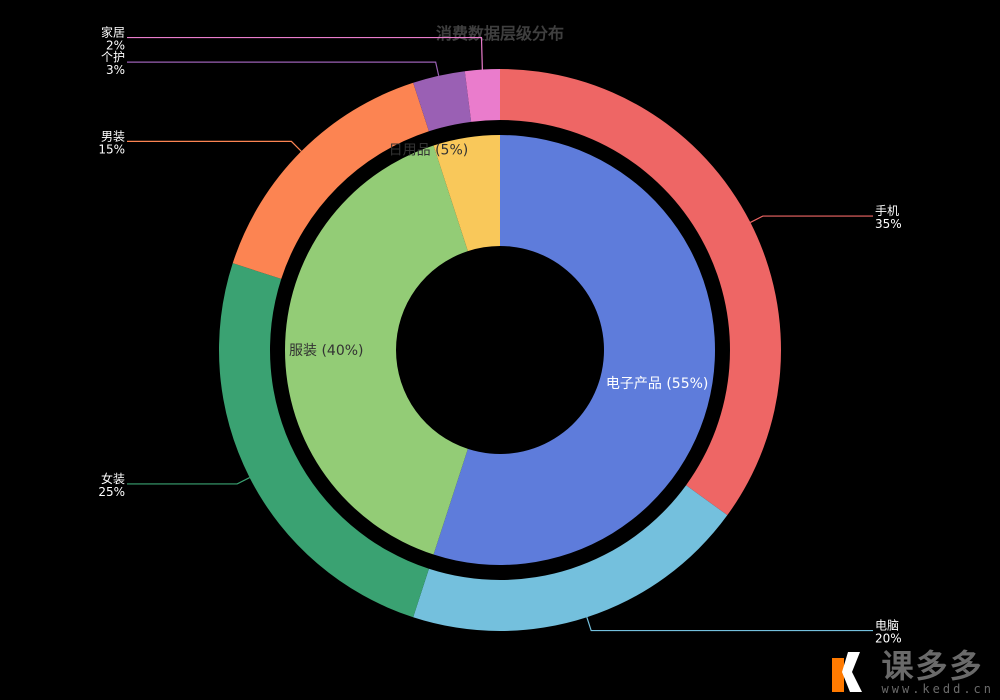  I want to click on outer-label-name-5: 家居, so click(113, 32).